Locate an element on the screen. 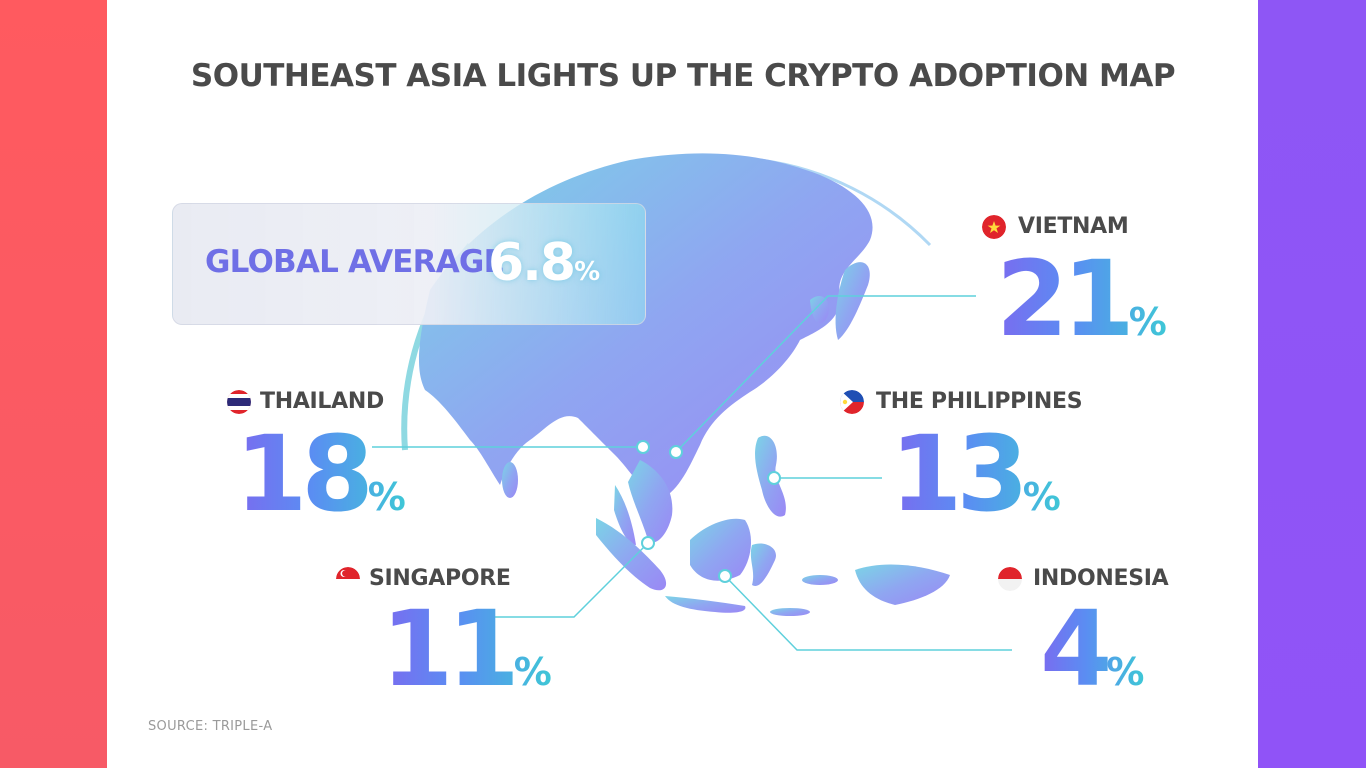 The width and height of the screenshot is (1366, 768). singapore-value: 11% is located at coordinates (466, 649).